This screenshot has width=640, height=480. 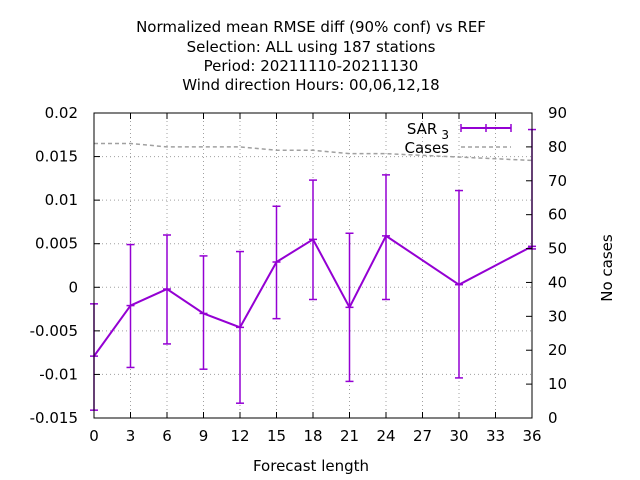 I want to click on y-tick-label: -0.01, so click(x=58, y=374).